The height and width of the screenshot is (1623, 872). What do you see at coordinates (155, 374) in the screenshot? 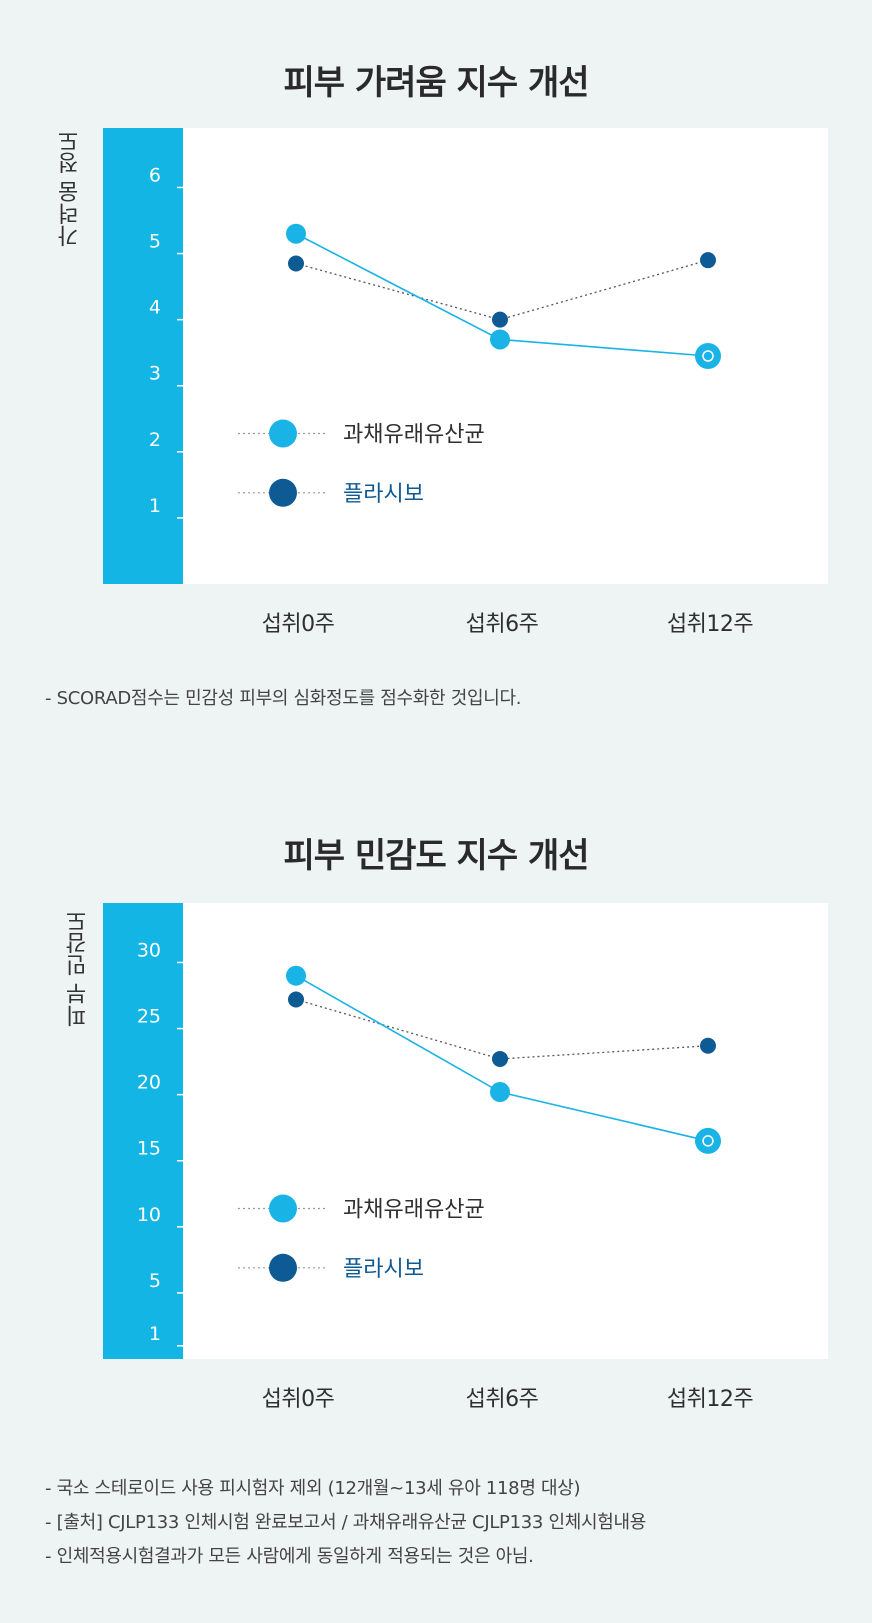
I see `y-tick-label: 3` at bounding box center [155, 374].